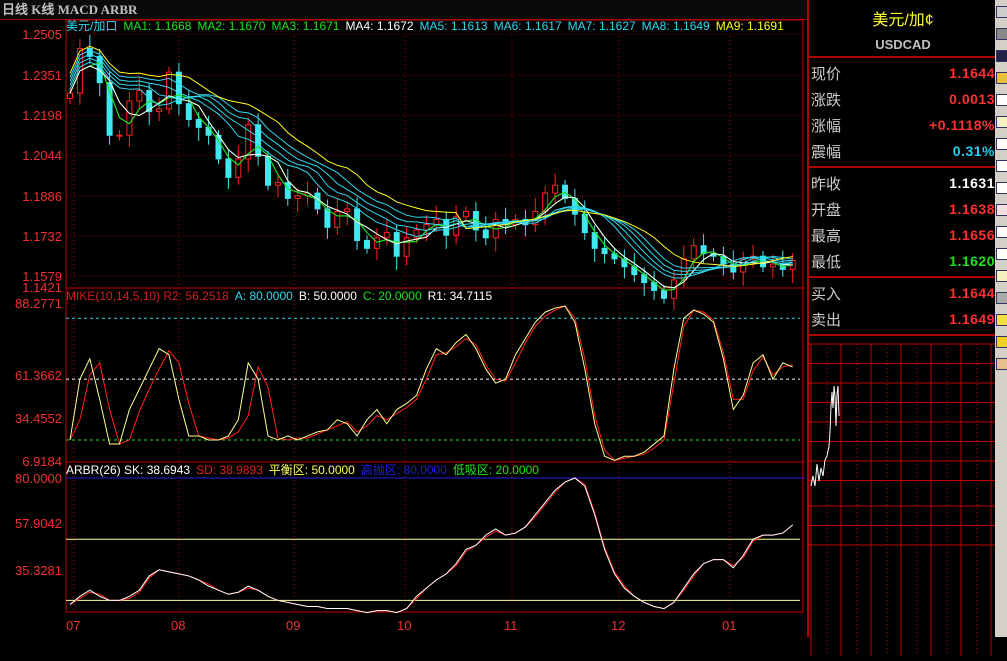 Image resolution: width=1007 pixels, height=661 pixels. What do you see at coordinates (379, 26) in the screenshot?
I see `legend-item: MA4: 1.1672` at bounding box center [379, 26].